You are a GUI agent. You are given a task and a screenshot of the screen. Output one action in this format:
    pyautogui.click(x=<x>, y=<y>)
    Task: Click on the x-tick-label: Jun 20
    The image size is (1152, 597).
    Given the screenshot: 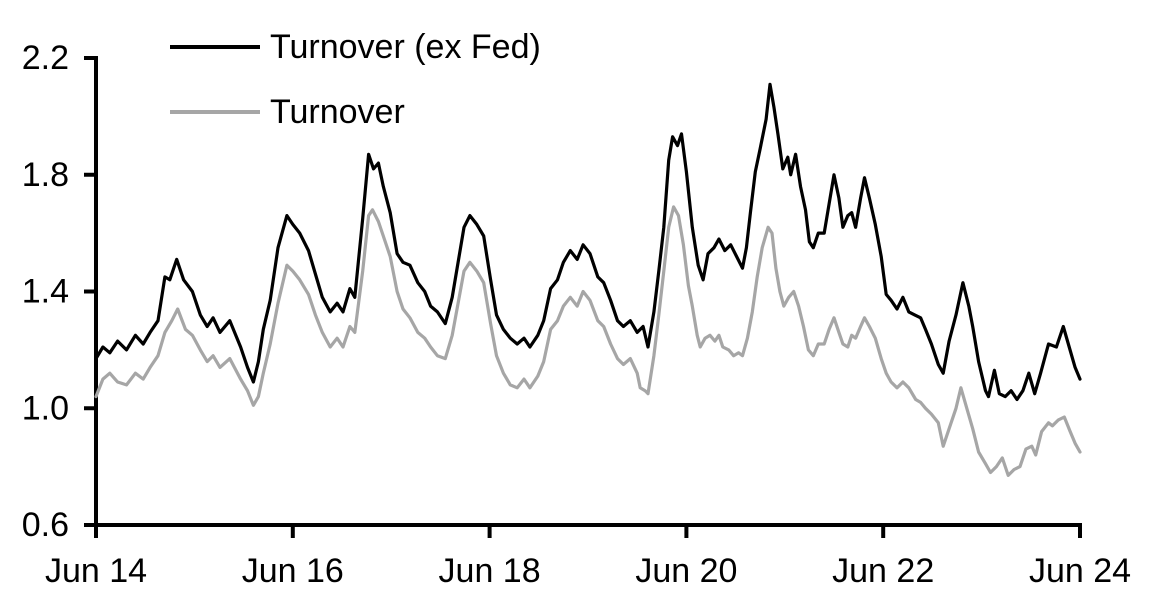 What is the action you would take?
    pyautogui.click(x=686, y=571)
    